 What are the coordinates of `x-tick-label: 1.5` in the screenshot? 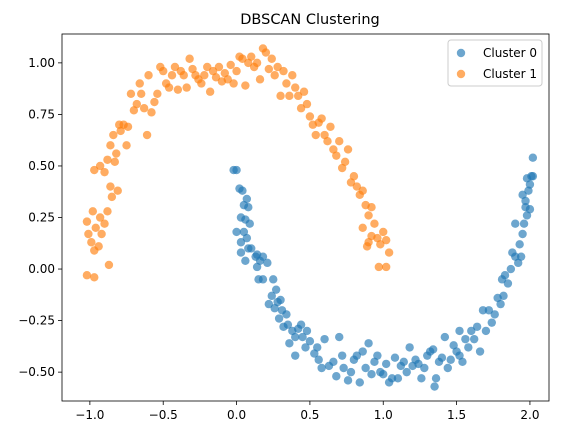 It's located at (456, 415).